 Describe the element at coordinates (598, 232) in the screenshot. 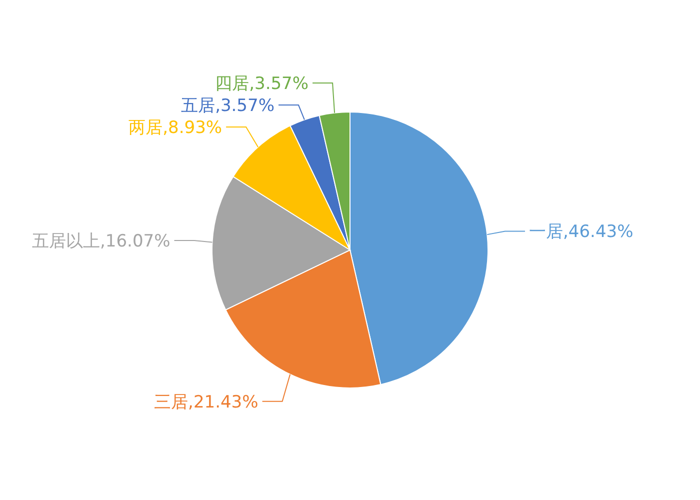

I see `data-label: ,46.43%` at that location.